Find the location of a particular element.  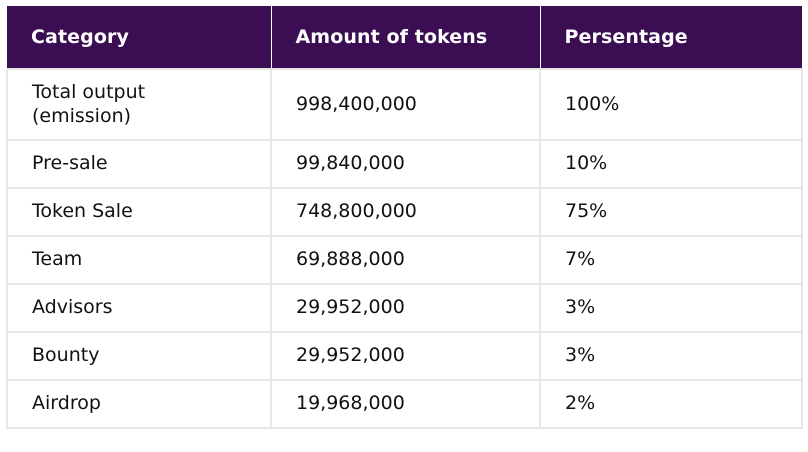

table-row: Airdrop 19,968,000 2% is located at coordinates (404, 404).